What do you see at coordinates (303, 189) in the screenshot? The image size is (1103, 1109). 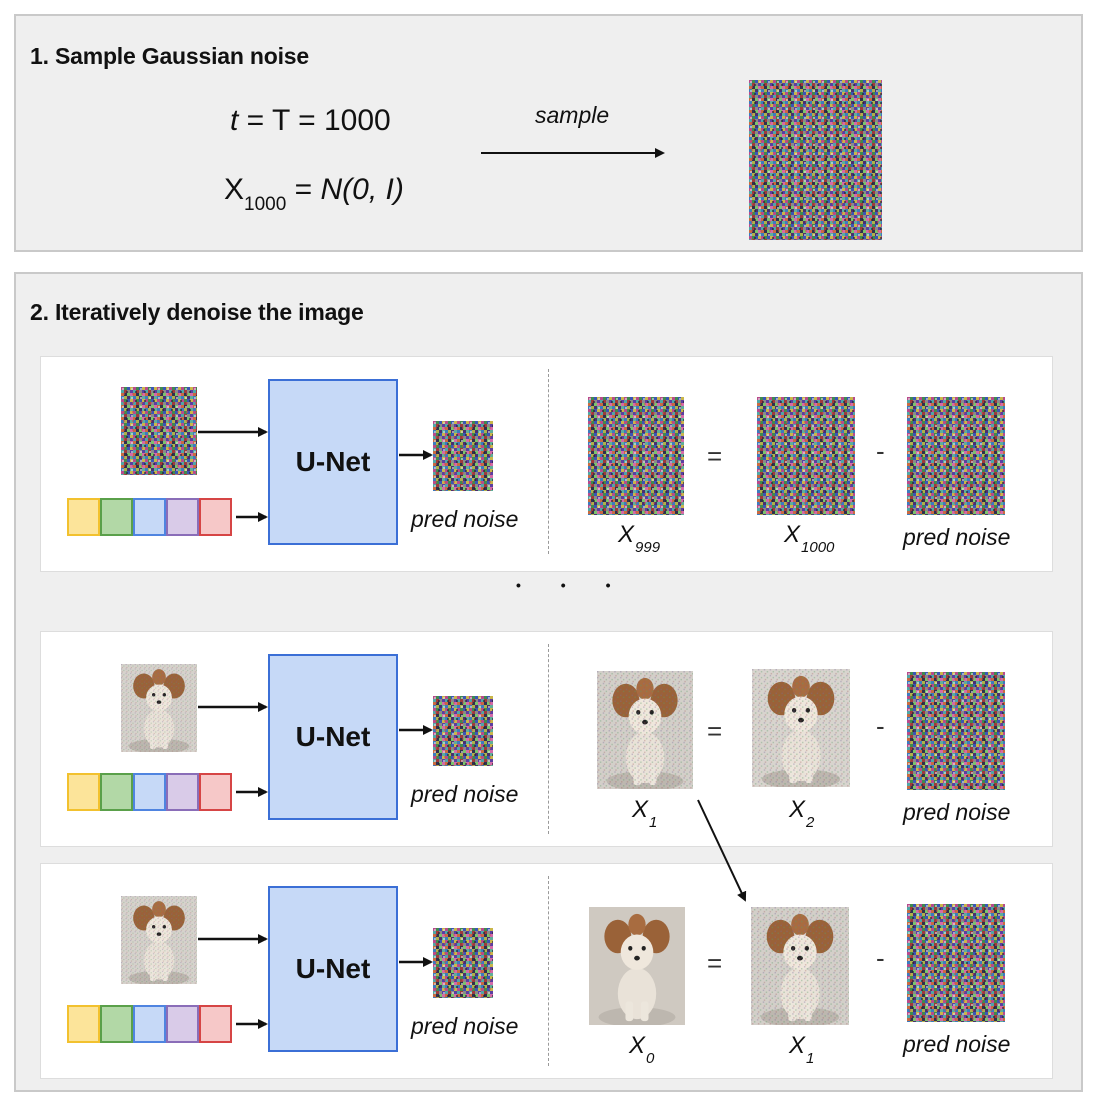 I see `x-equals: =` at bounding box center [303, 189].